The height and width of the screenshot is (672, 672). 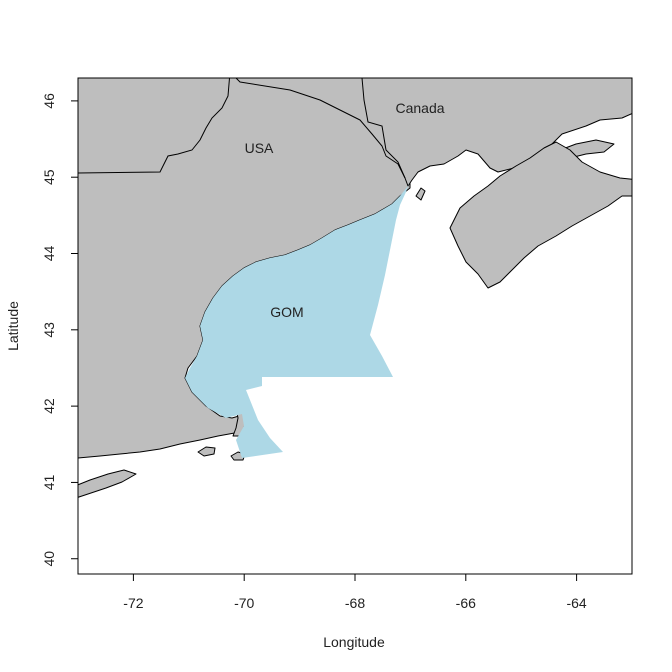 What do you see at coordinates (244, 603) in the screenshot?
I see `x-tick-label: -70` at bounding box center [244, 603].